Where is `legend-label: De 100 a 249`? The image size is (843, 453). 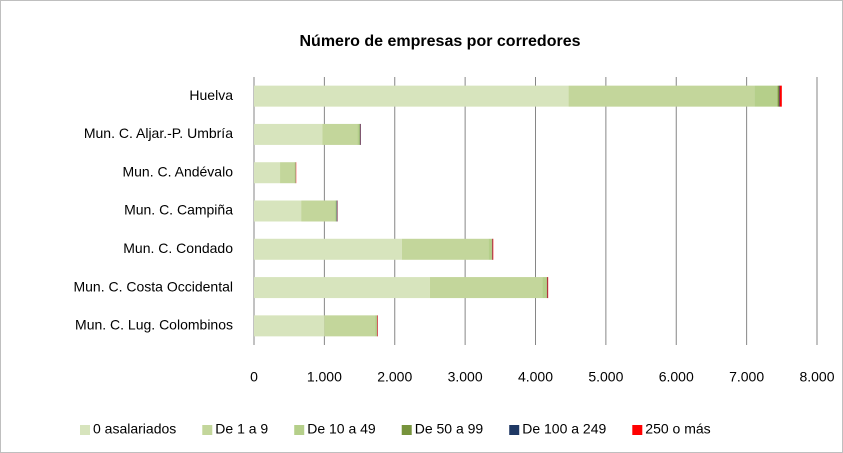 legend-label: De 100 a 249 is located at coordinates (564, 429).